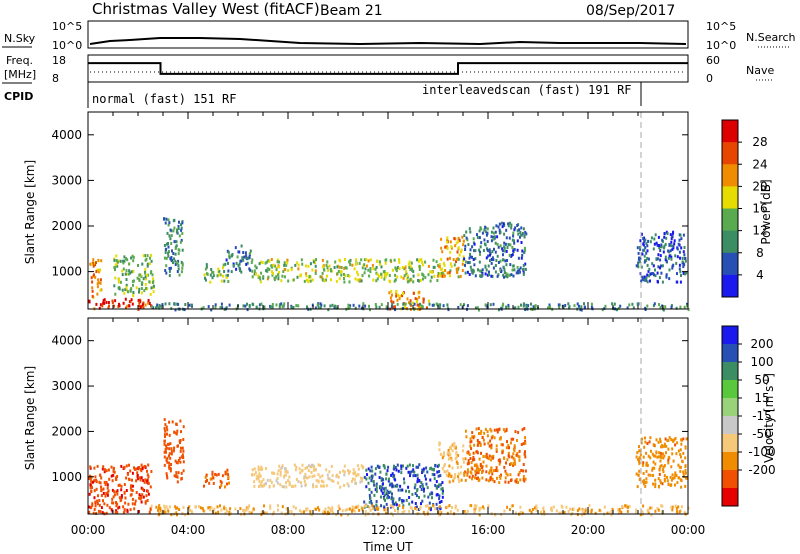  Describe the element at coordinates (66, 431) in the screenshot. I see `y-tick-label: 2000` at that location.